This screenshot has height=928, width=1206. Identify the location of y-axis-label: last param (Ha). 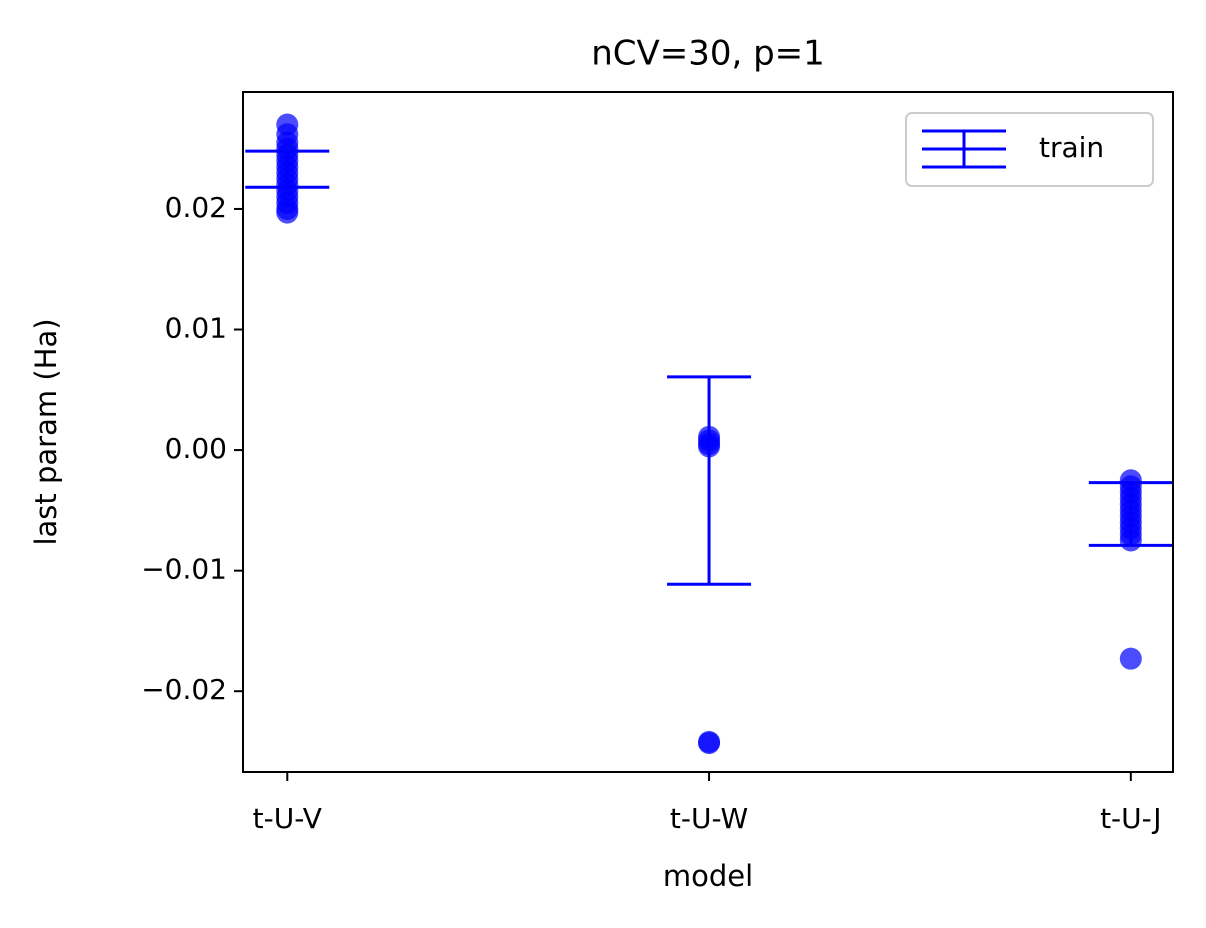
(46, 431).